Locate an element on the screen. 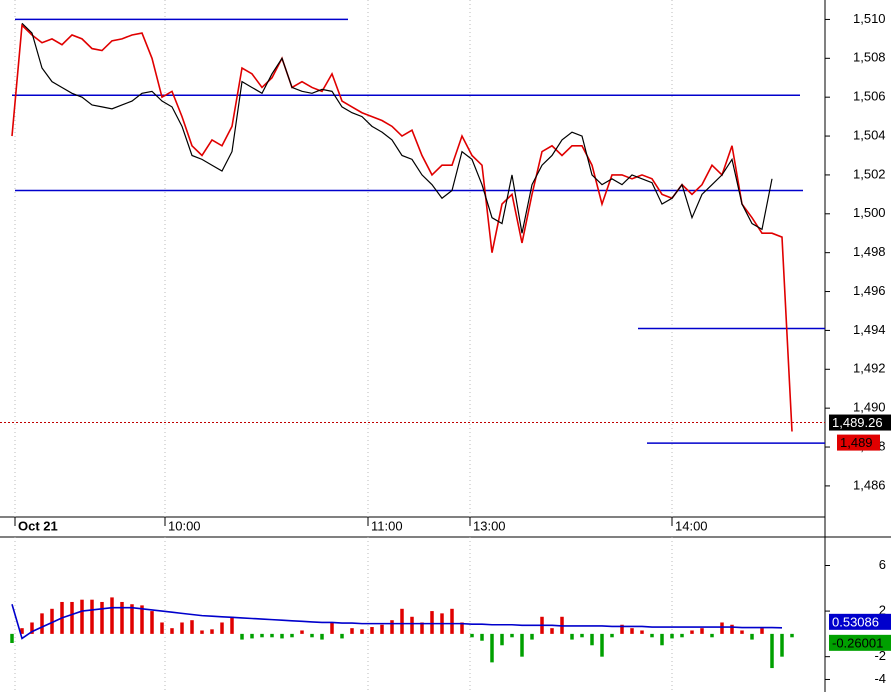 This screenshot has width=891, height=692. y-tick-label: 1,486 is located at coordinates (869, 484).